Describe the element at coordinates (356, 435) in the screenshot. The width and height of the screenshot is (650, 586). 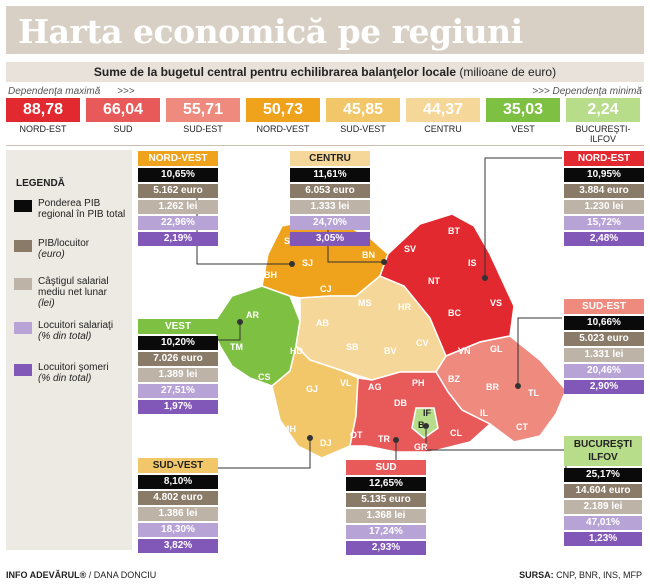
I see `county-label: OT` at that location.